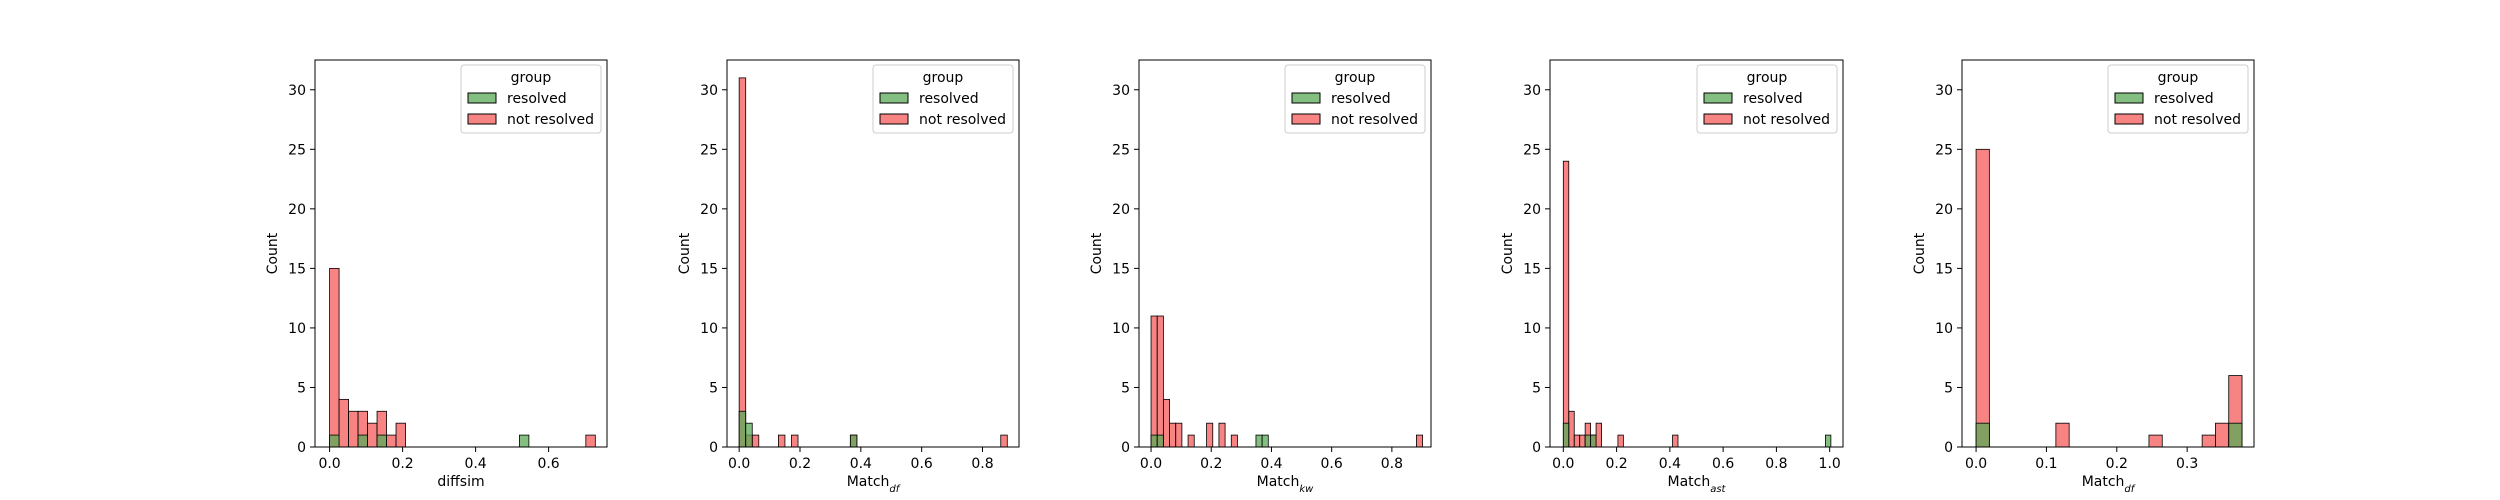 This screenshot has width=2500, height=500. Describe the element at coordinates (2187, 464) in the screenshot. I see `x-tick-label-4: 0.3` at that location.